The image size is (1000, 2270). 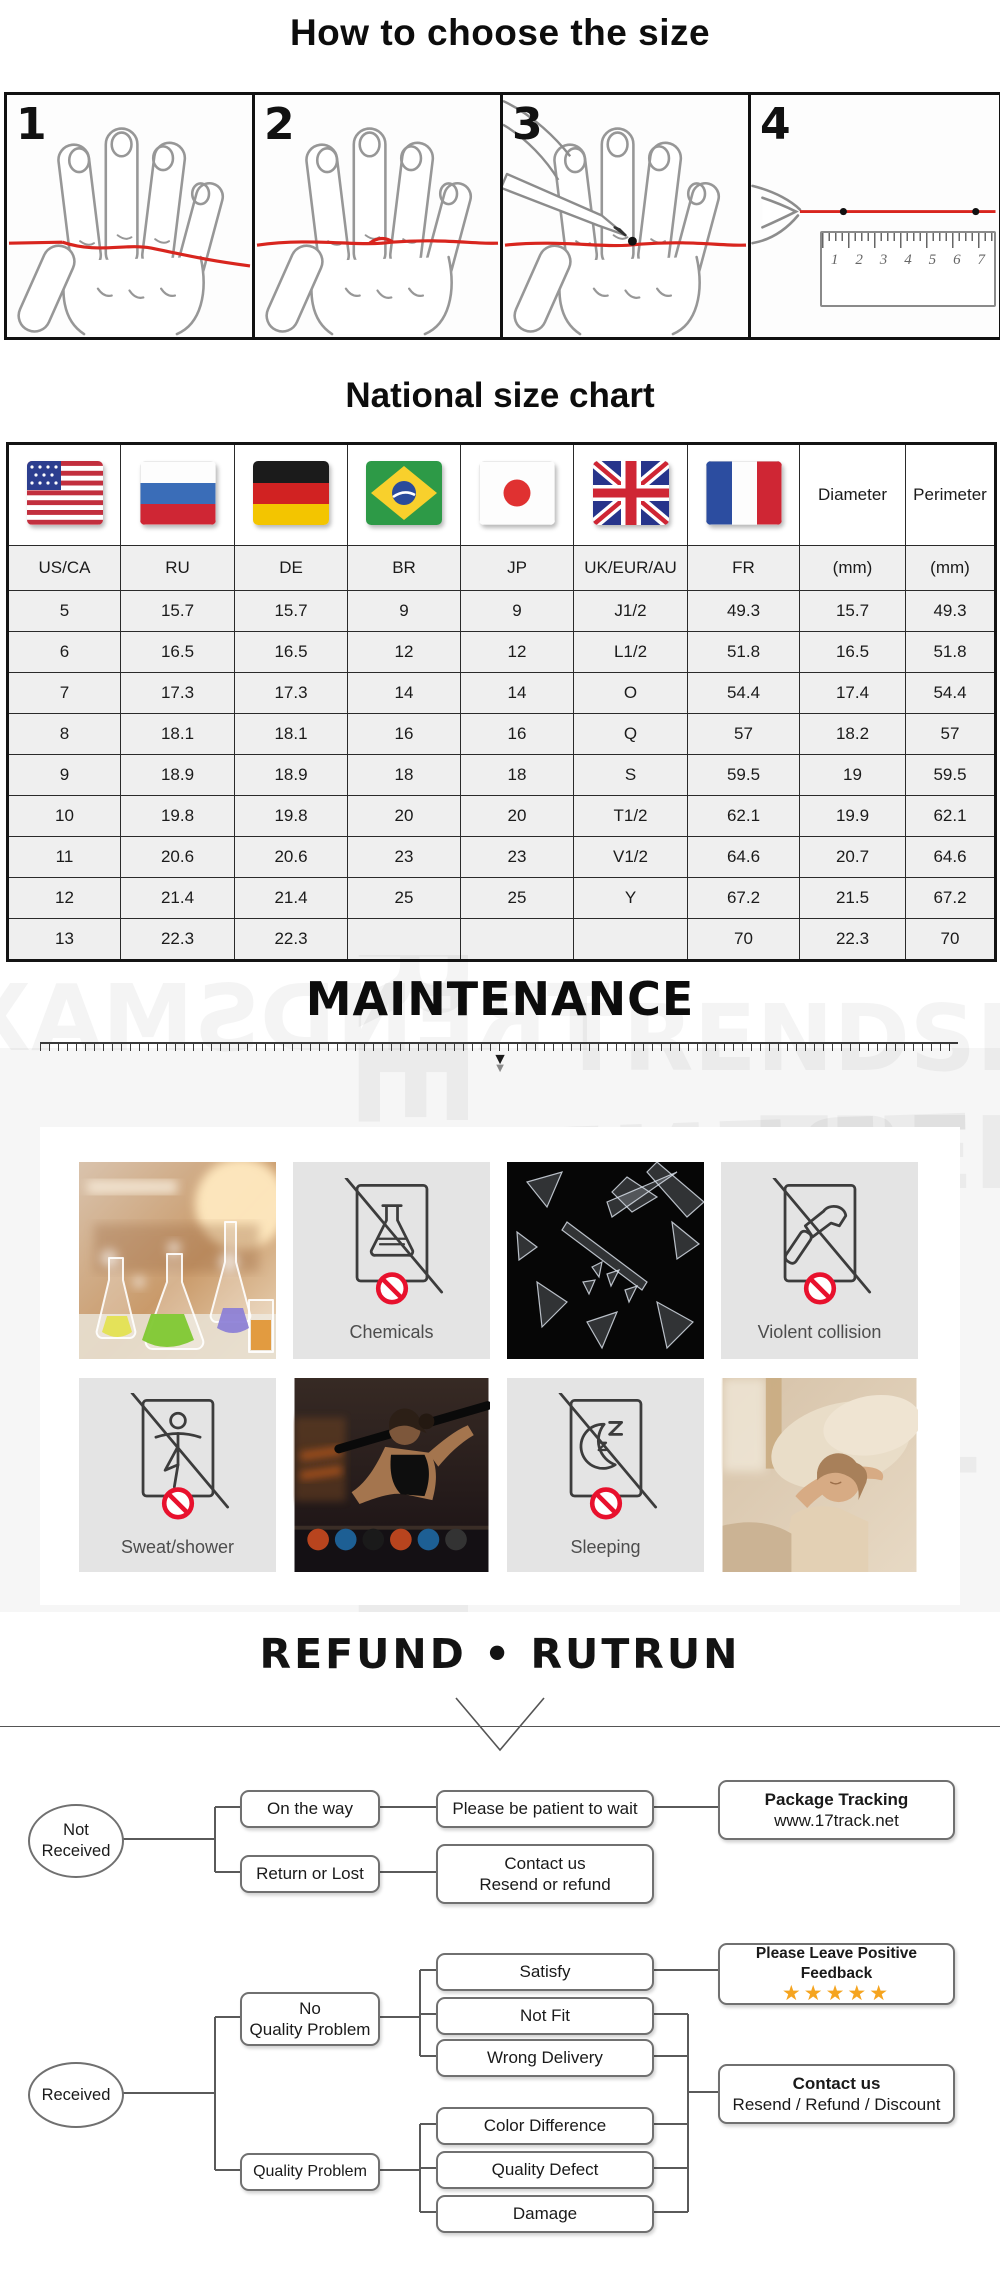 What do you see at coordinates (957, 259) in the screenshot?
I see `ruler-number: 6` at bounding box center [957, 259].